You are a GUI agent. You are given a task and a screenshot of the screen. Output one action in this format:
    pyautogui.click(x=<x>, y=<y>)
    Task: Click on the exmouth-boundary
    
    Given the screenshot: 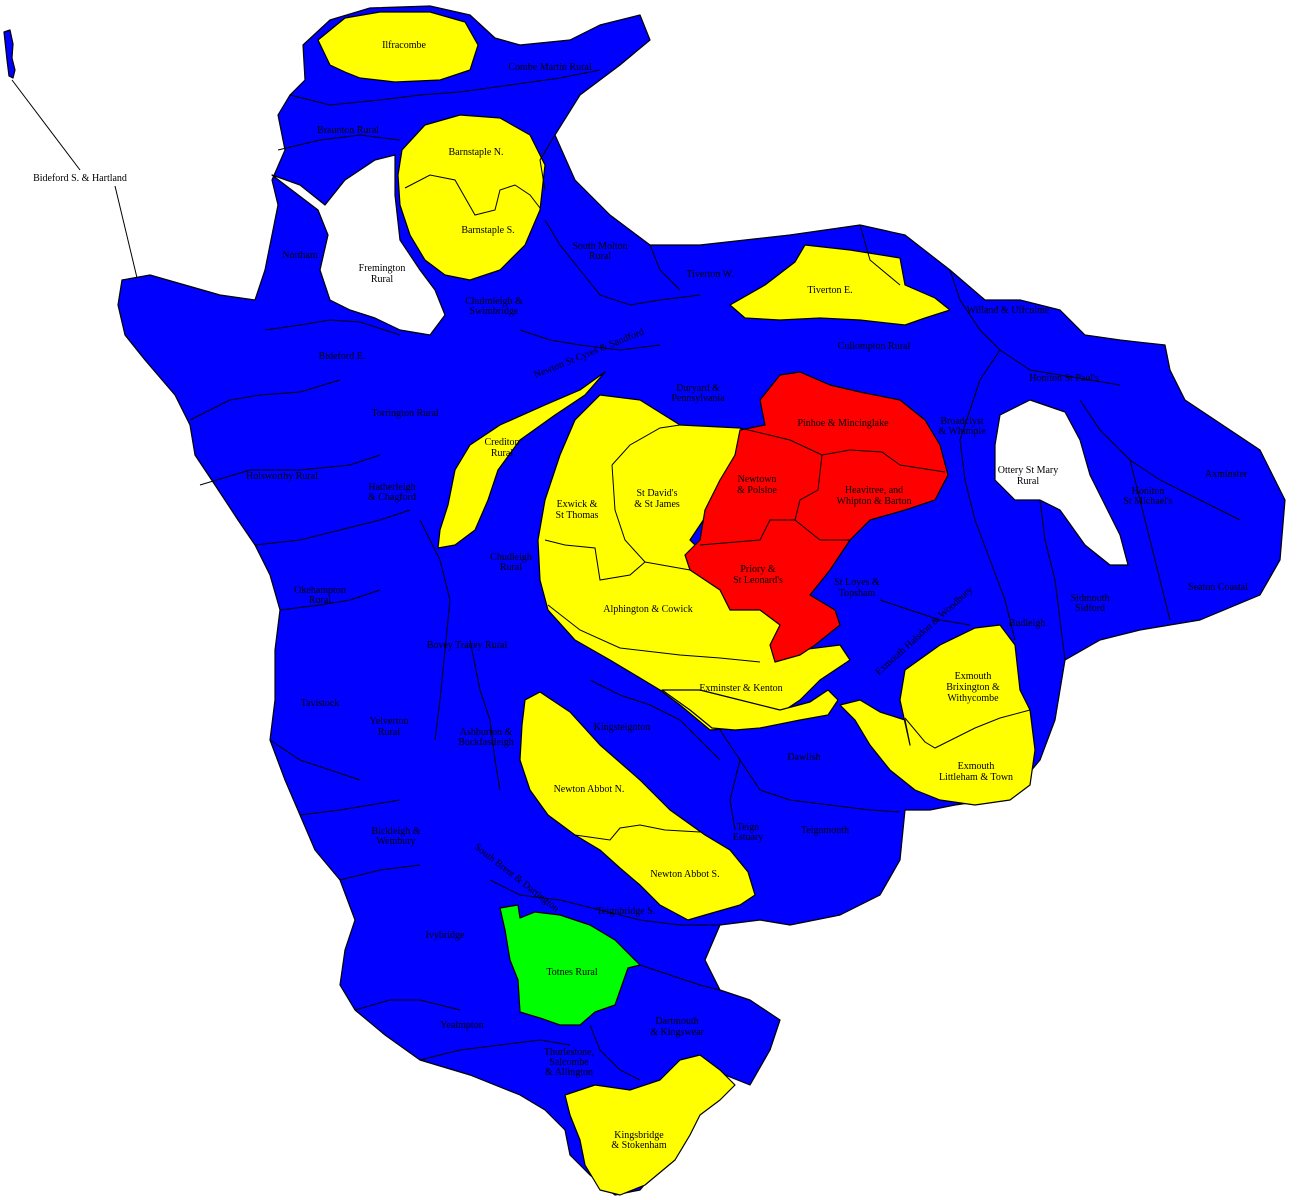 What is the action you would take?
    pyautogui.click(x=967, y=729)
    